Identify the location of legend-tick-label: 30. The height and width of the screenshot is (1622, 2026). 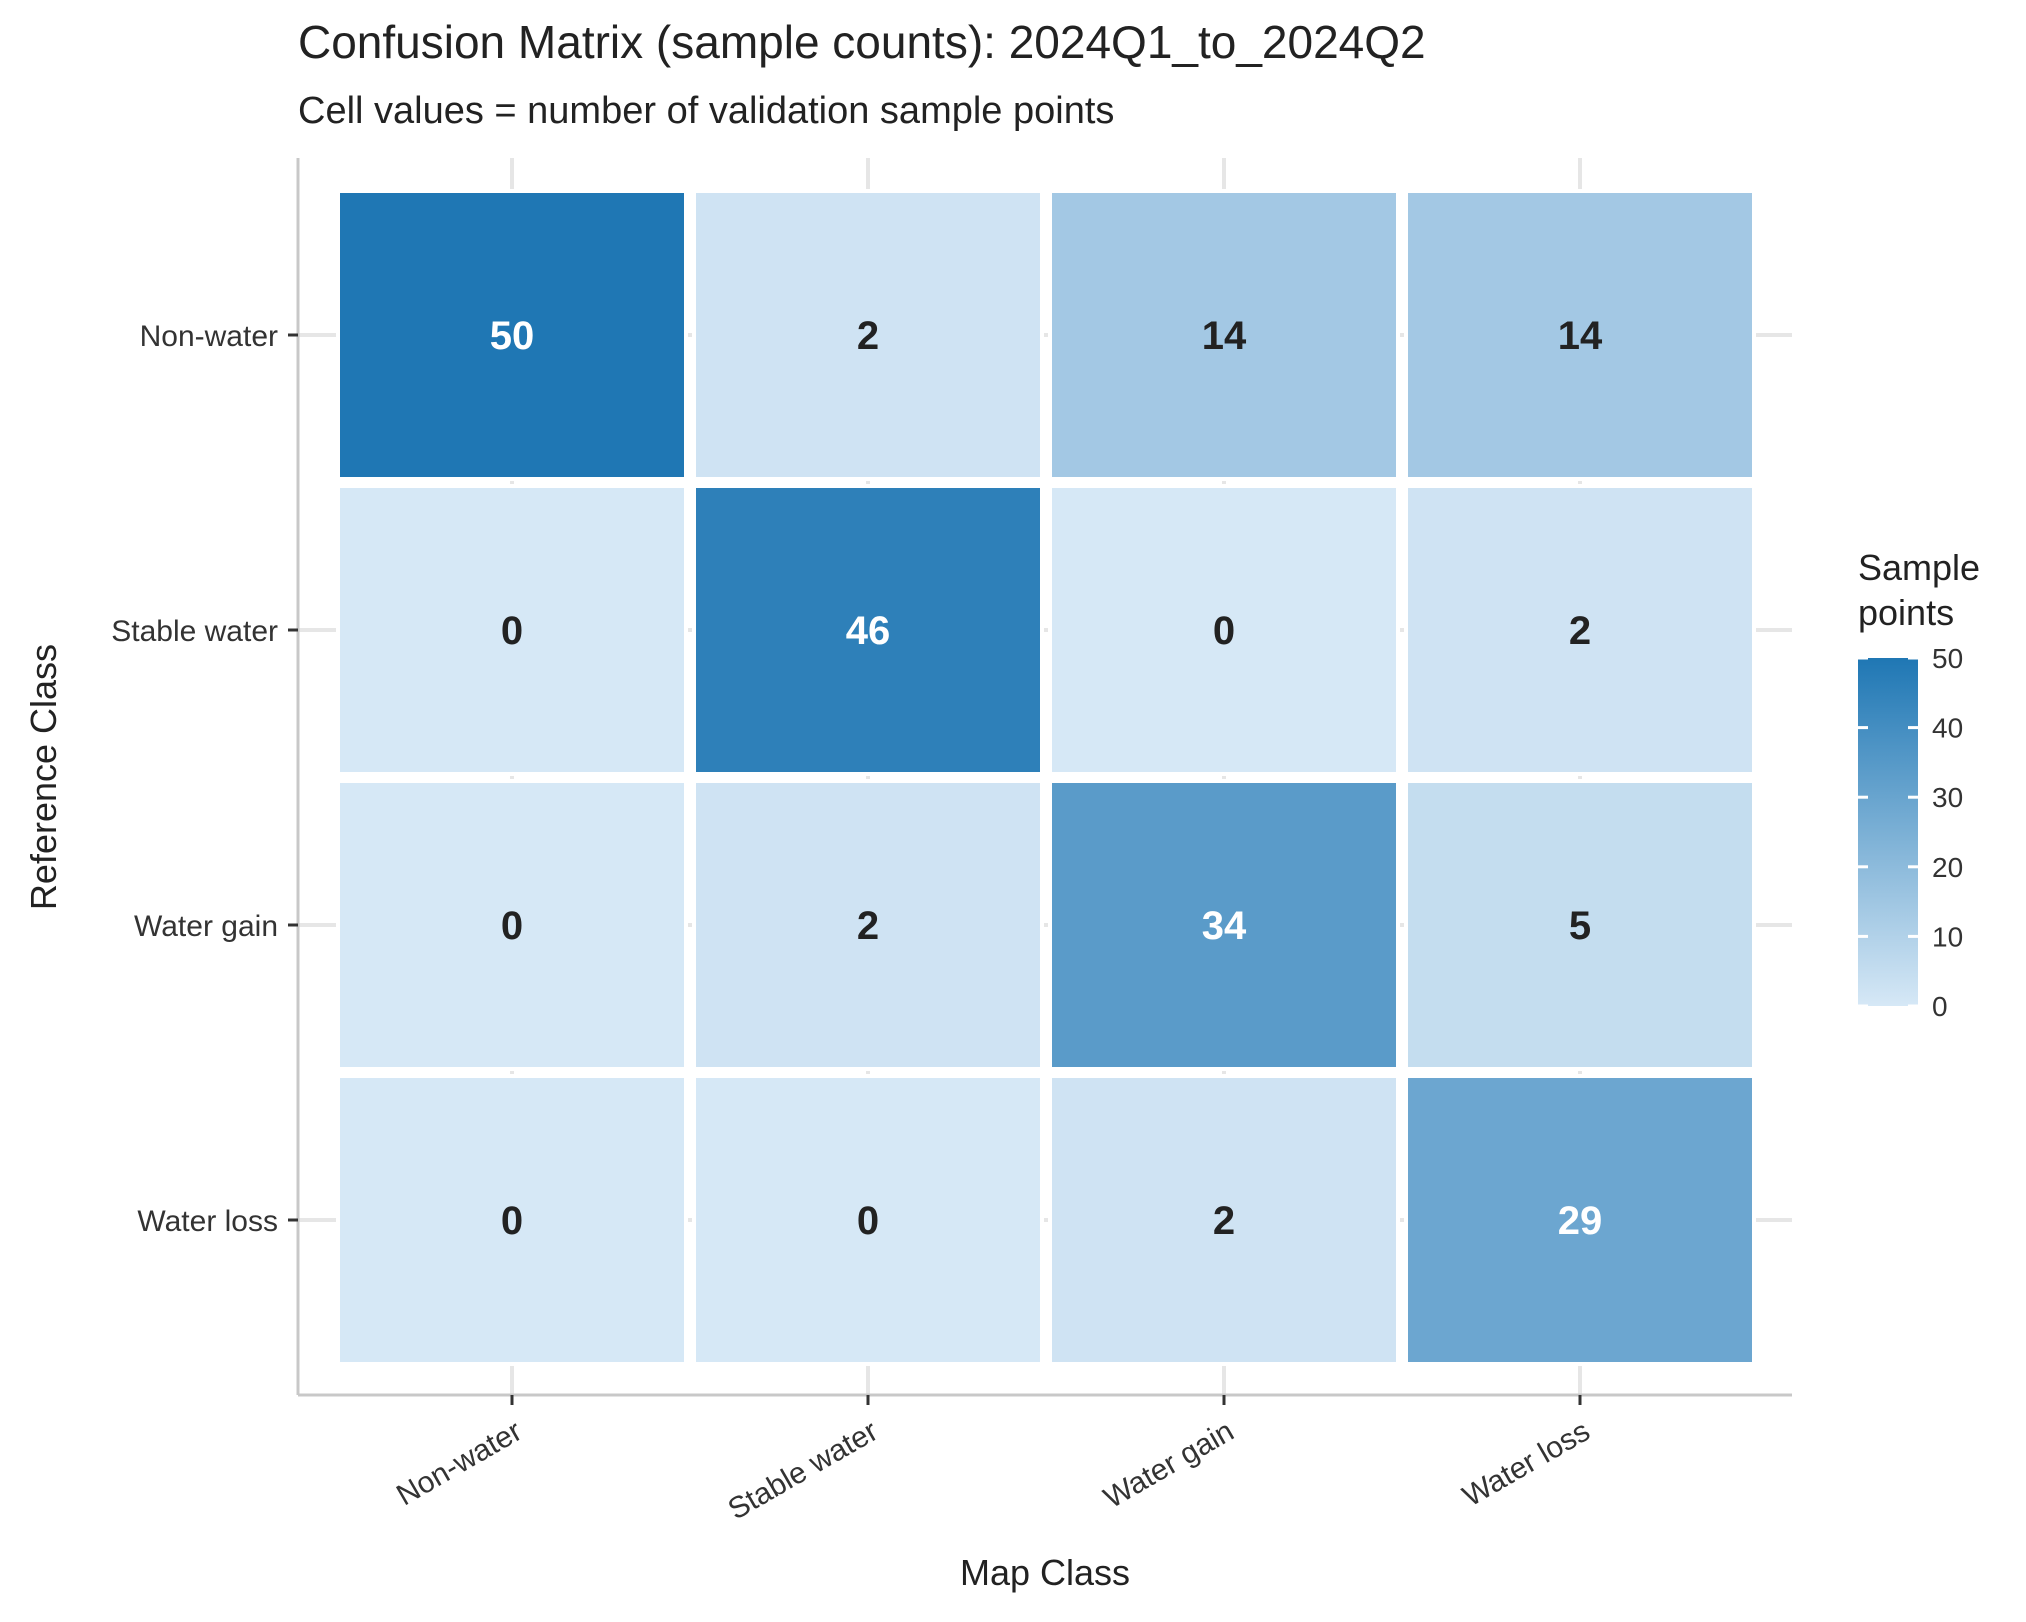
(1947, 797).